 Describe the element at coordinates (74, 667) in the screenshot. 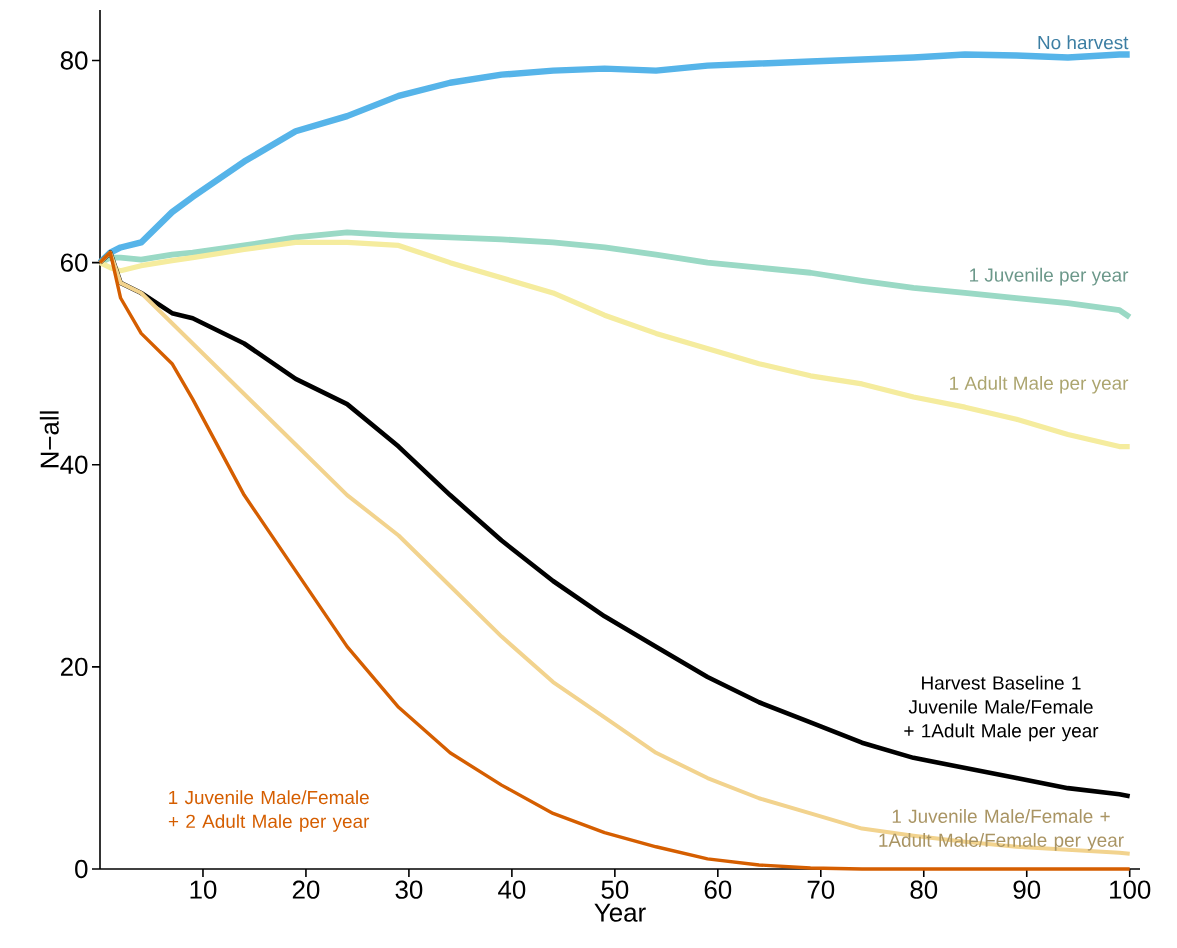

I see `y-tick-label: 20` at that location.